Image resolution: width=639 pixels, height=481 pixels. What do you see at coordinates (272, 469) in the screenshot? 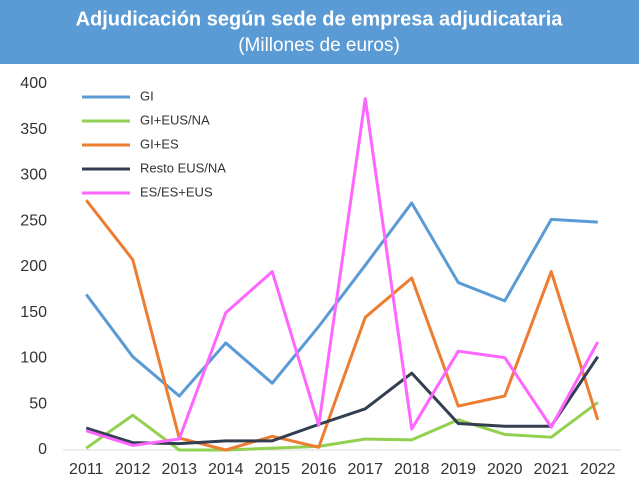
I see `x-tick-label: 2015` at bounding box center [272, 469].